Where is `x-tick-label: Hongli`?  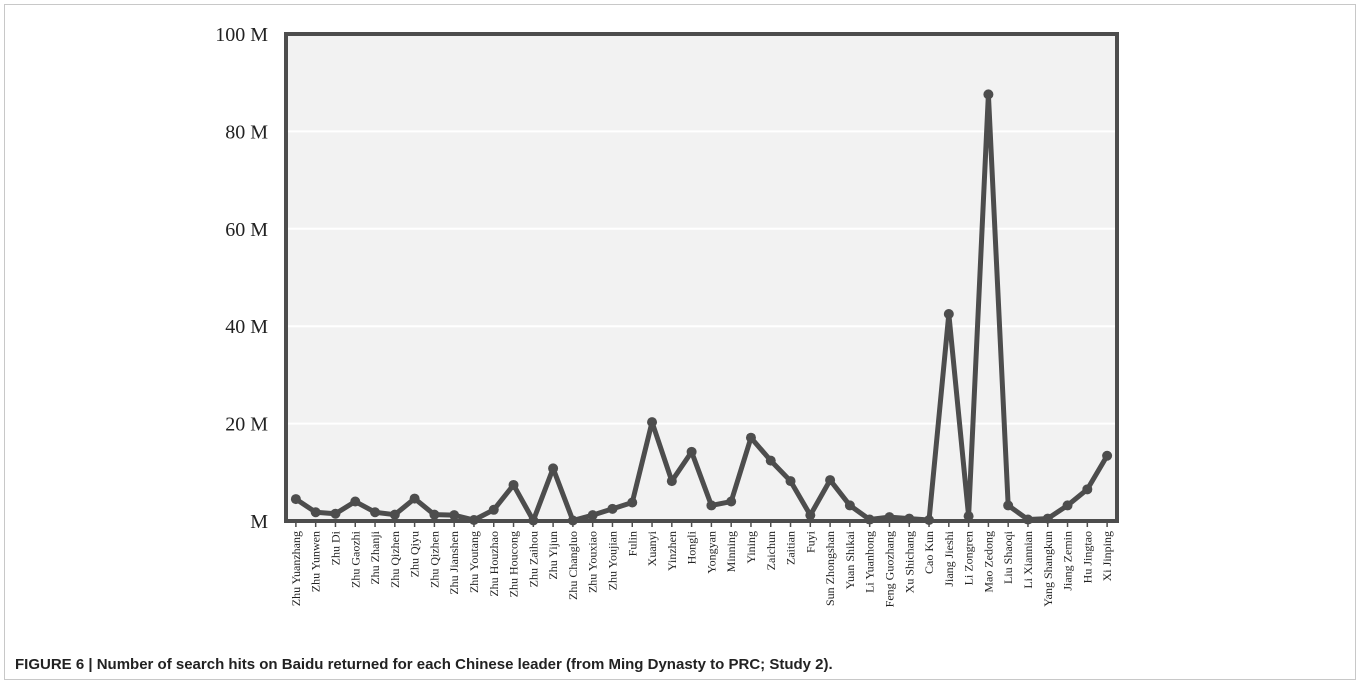 x-tick-label: Hongli is located at coordinates (692, 547).